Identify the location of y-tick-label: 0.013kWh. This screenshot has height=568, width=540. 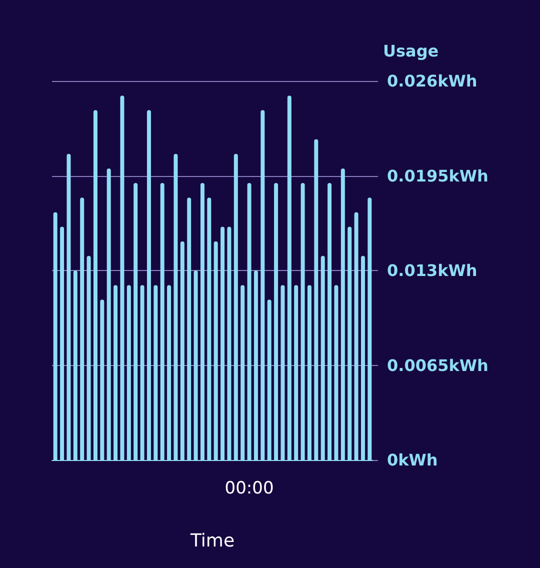
(432, 270).